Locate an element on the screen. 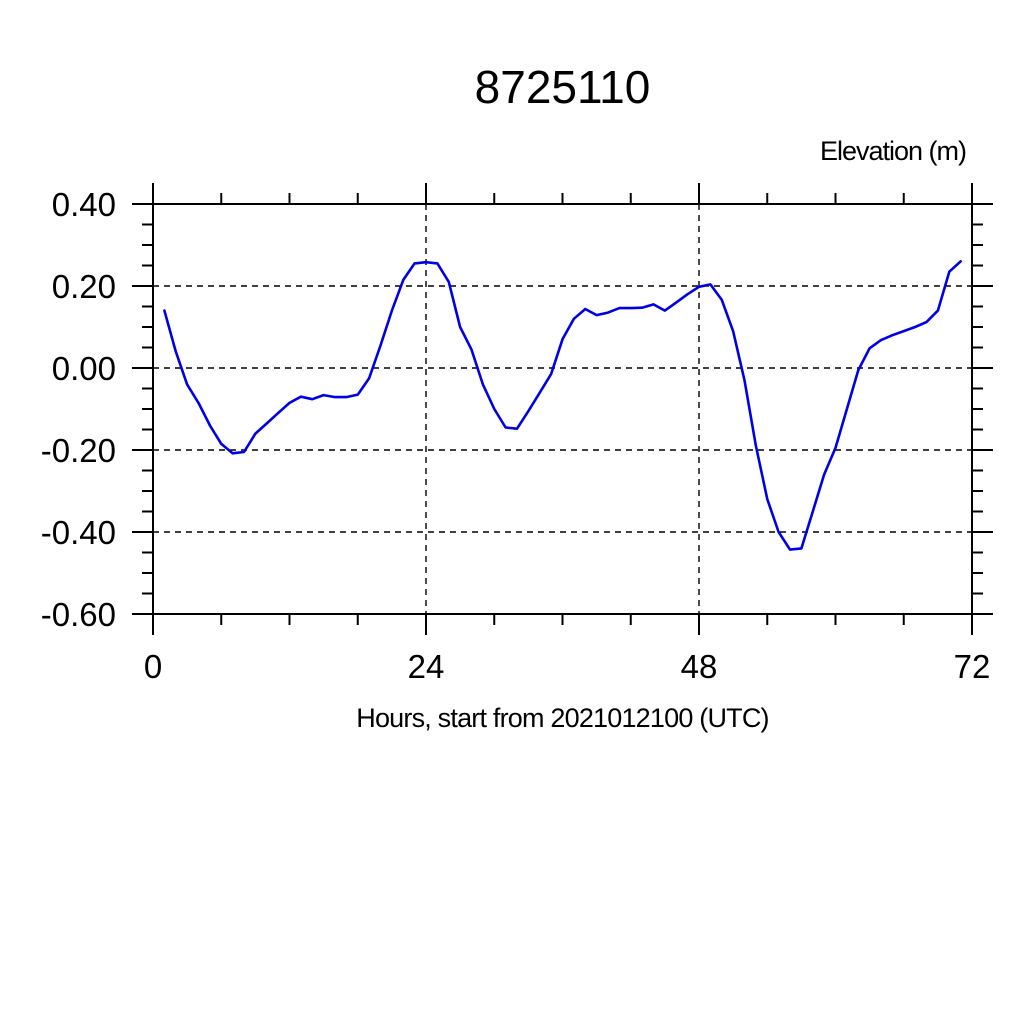 The image size is (1024, 1024). y-axis-unit-label: Elevation (m) is located at coordinates (893, 151).